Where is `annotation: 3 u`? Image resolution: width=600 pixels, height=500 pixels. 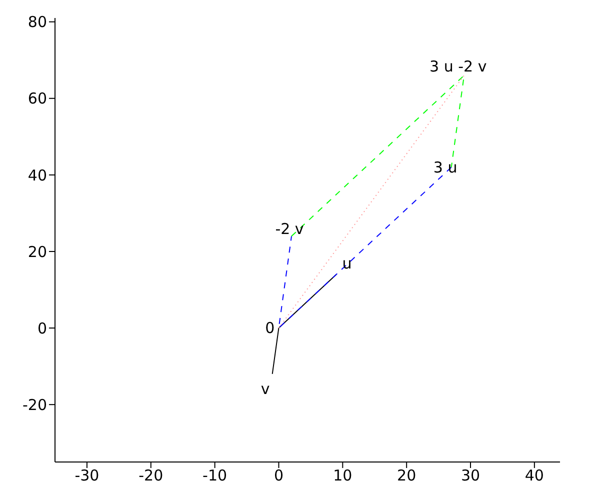 annotation: 3 u is located at coordinates (445, 167).